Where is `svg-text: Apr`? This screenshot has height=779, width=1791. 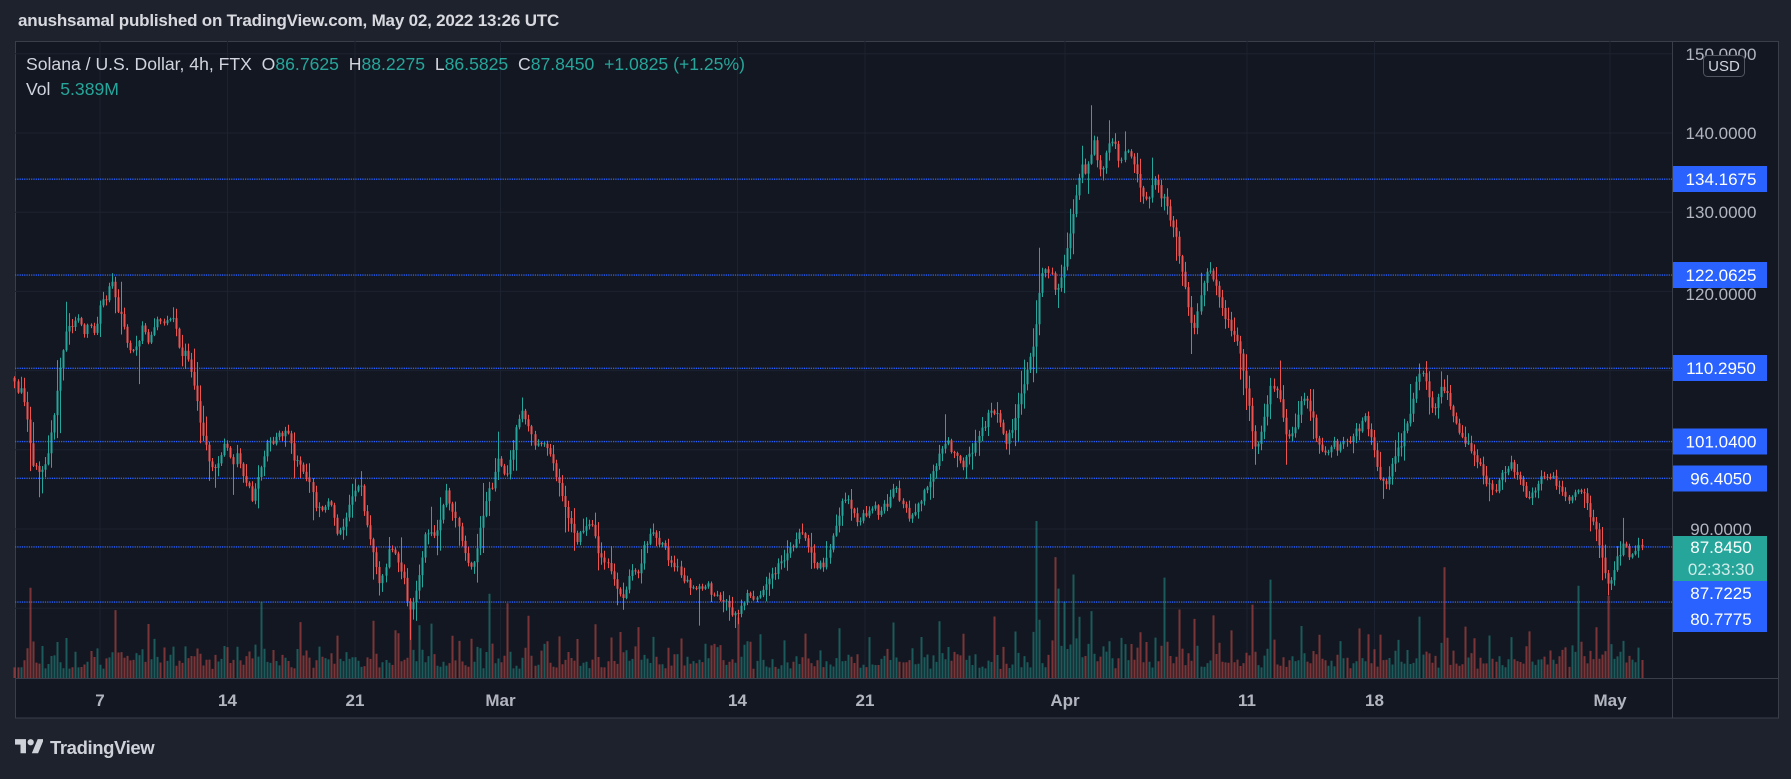
svg-text: Apr is located at coordinates (1065, 700).